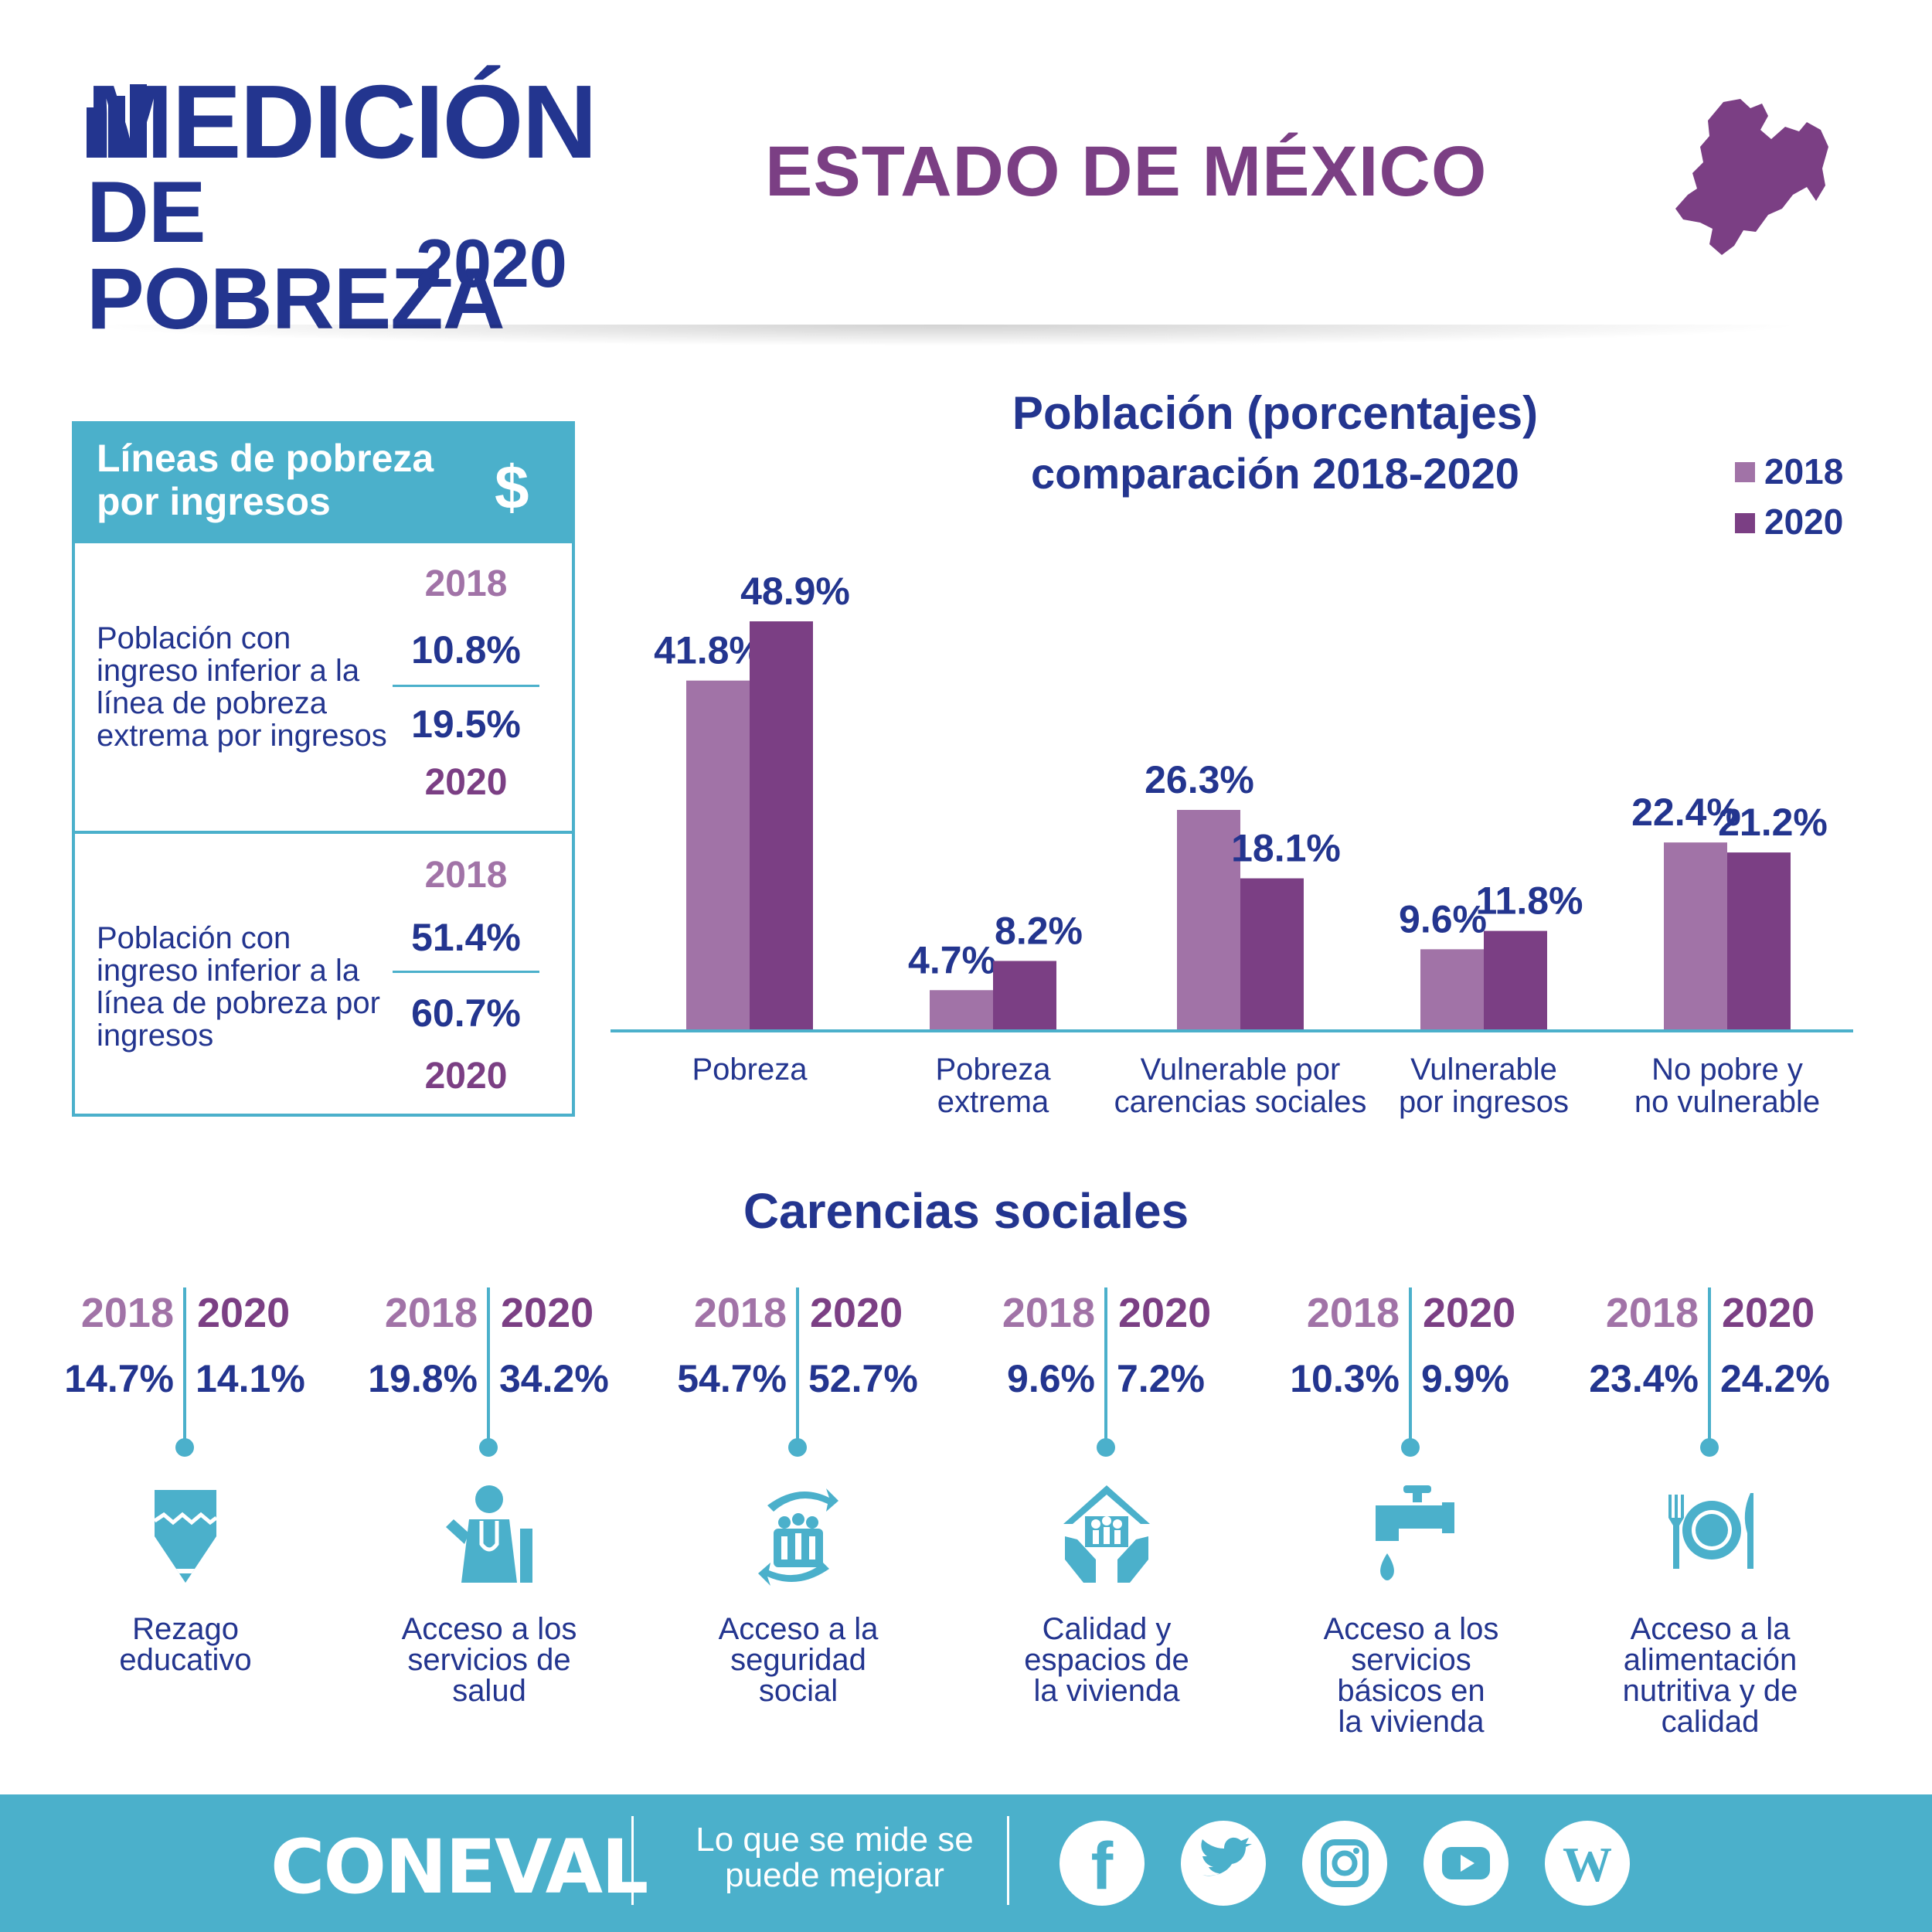 This screenshot has height=1932, width=1932. What do you see at coordinates (1232, 1030) in the screenshot?
I see `x-axis-line` at bounding box center [1232, 1030].